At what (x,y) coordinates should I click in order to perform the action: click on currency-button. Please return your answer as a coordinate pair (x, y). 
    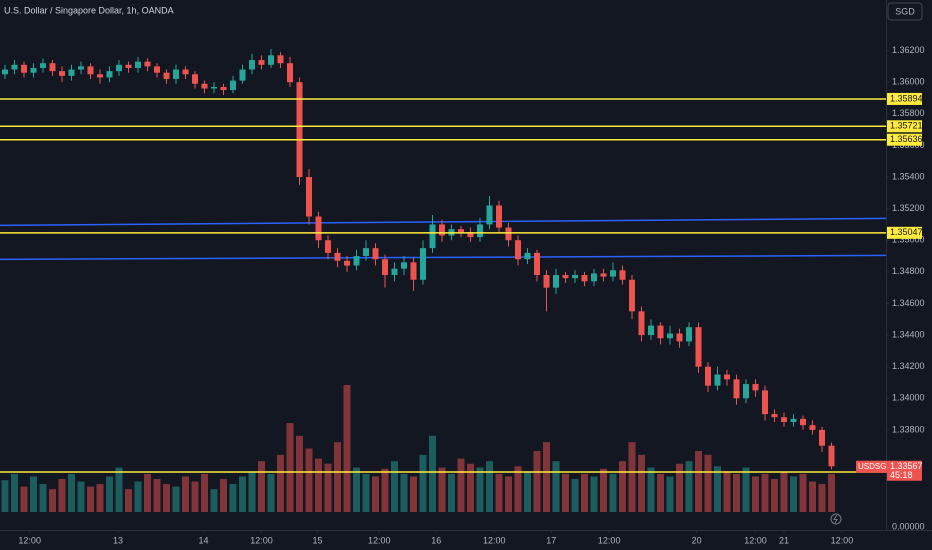
    Looking at the image, I should click on (905, 11).